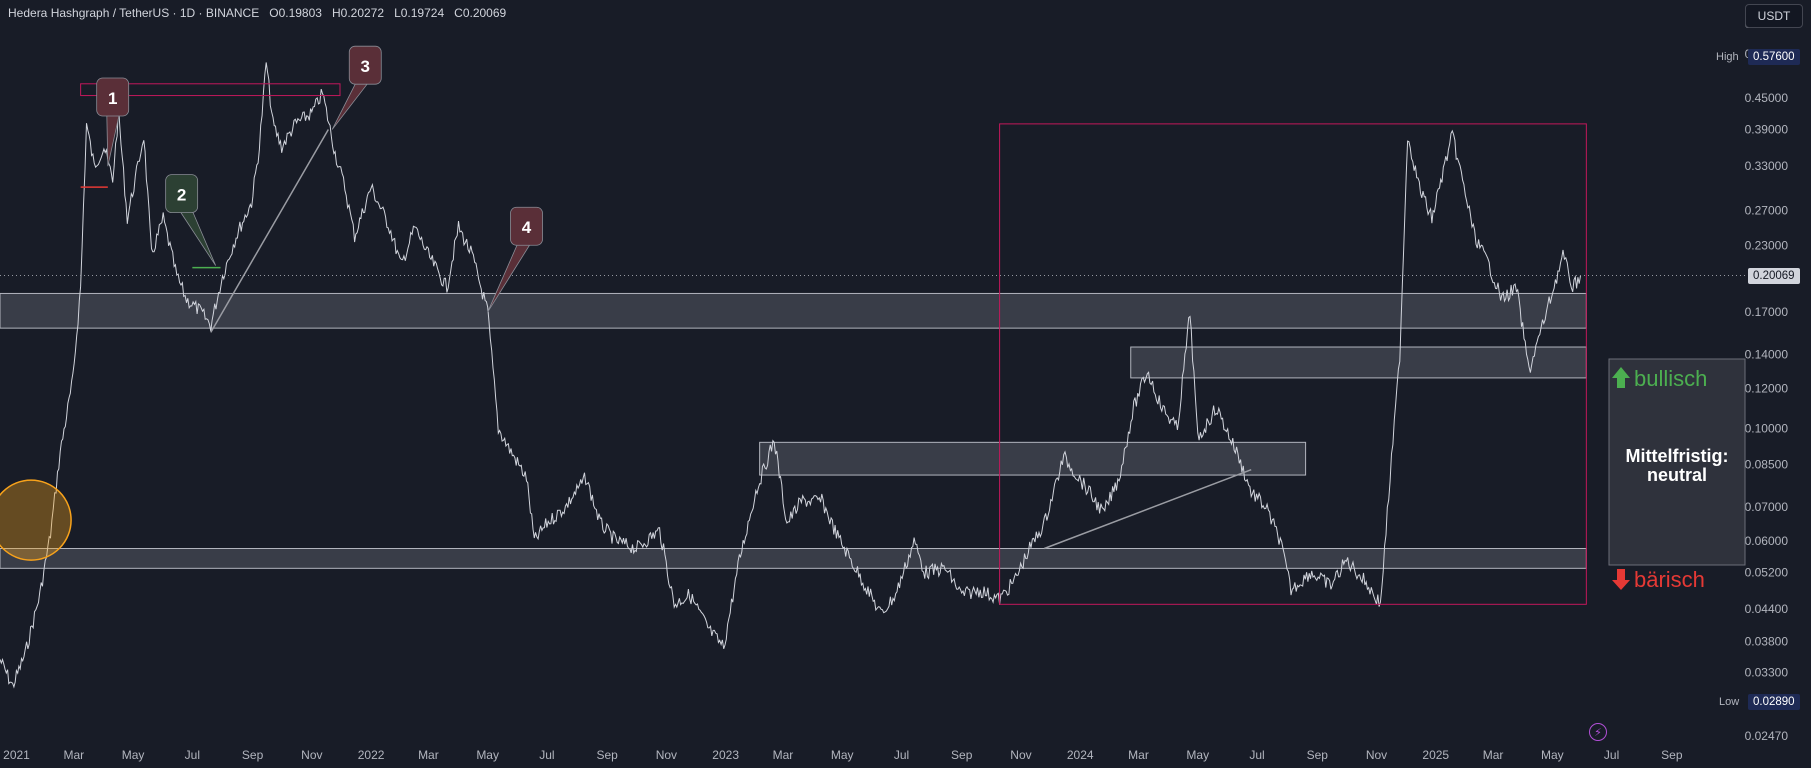 The height and width of the screenshot is (768, 1811). Describe the element at coordinates (336, 13) in the screenshot. I see `high-label: H` at that location.